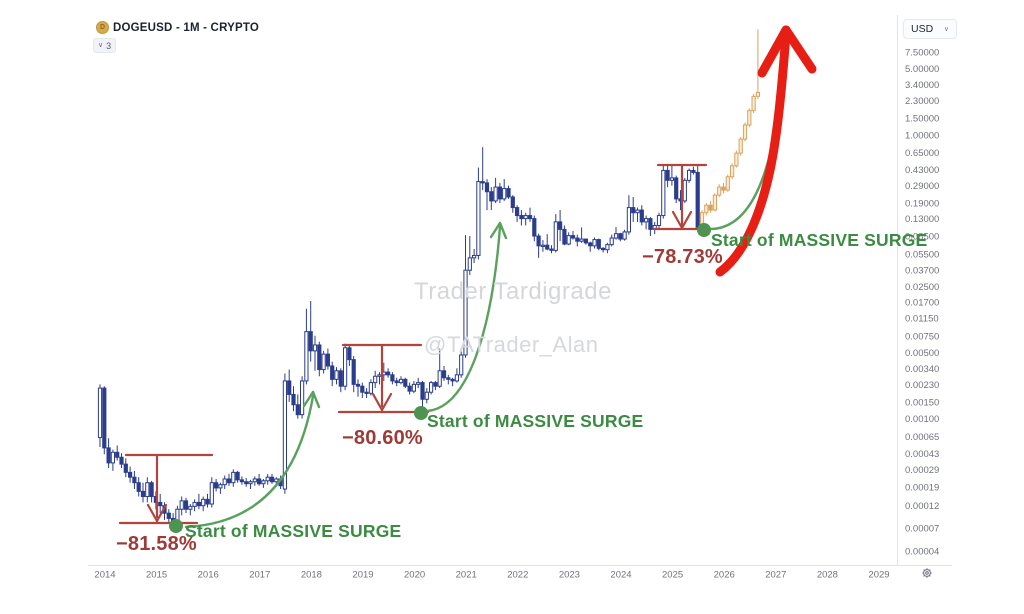  What do you see at coordinates (922, 369) in the screenshot?
I see `svg-text: 0.00340` at bounding box center [922, 369].